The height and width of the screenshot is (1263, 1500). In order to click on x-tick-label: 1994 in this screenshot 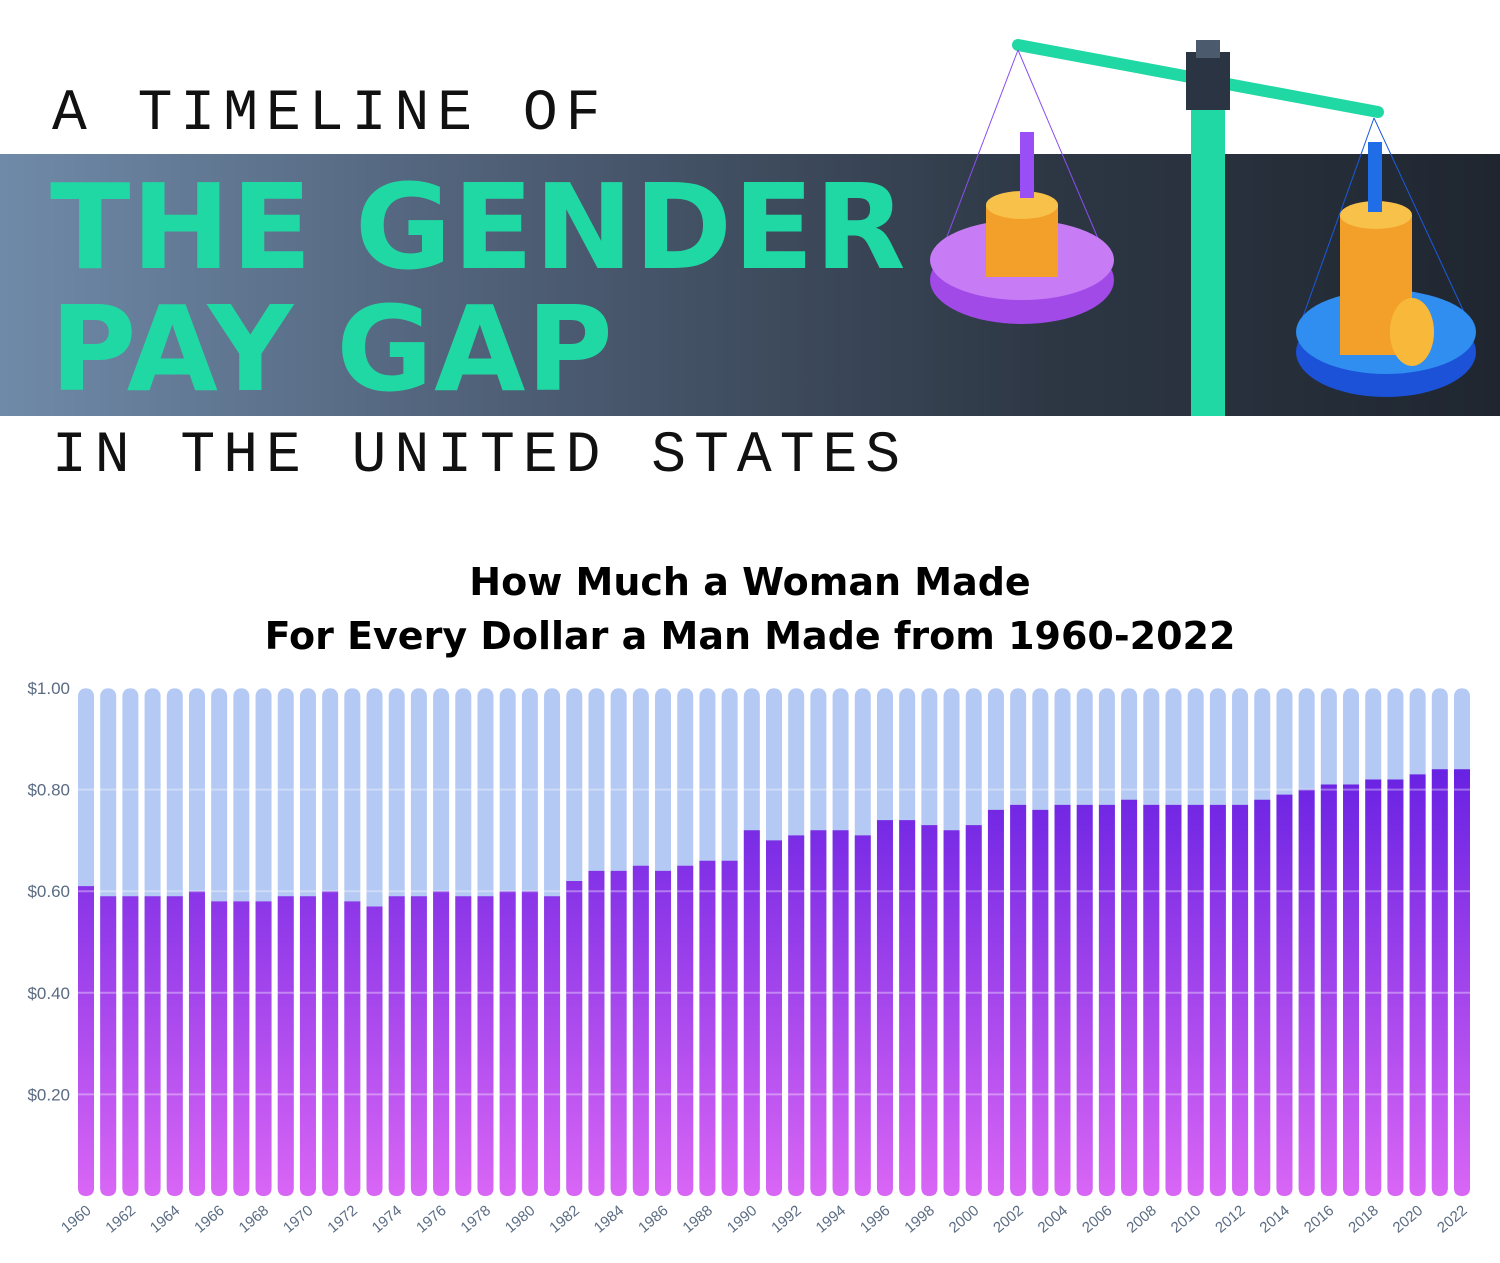, I will do `click(831, 1219)`.